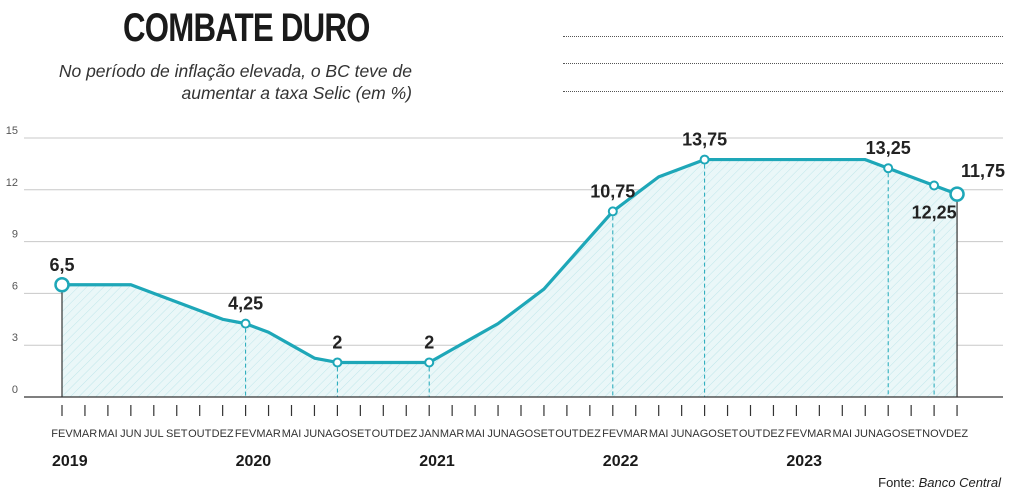 Image resolution: width=1017 pixels, height=500 pixels. Describe the element at coordinates (246, 28) in the screenshot. I see `chart-title: COMBATE DURO` at that location.